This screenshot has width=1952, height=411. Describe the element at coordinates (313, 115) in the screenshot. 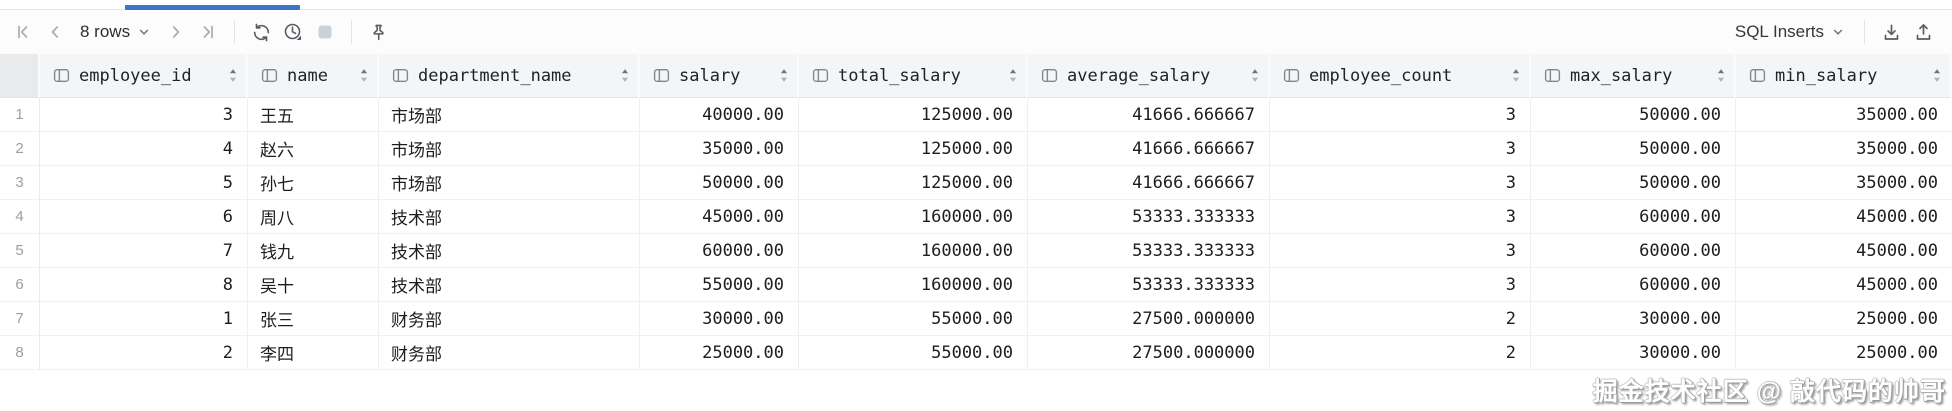

I see `cell-name: 王五` at that location.